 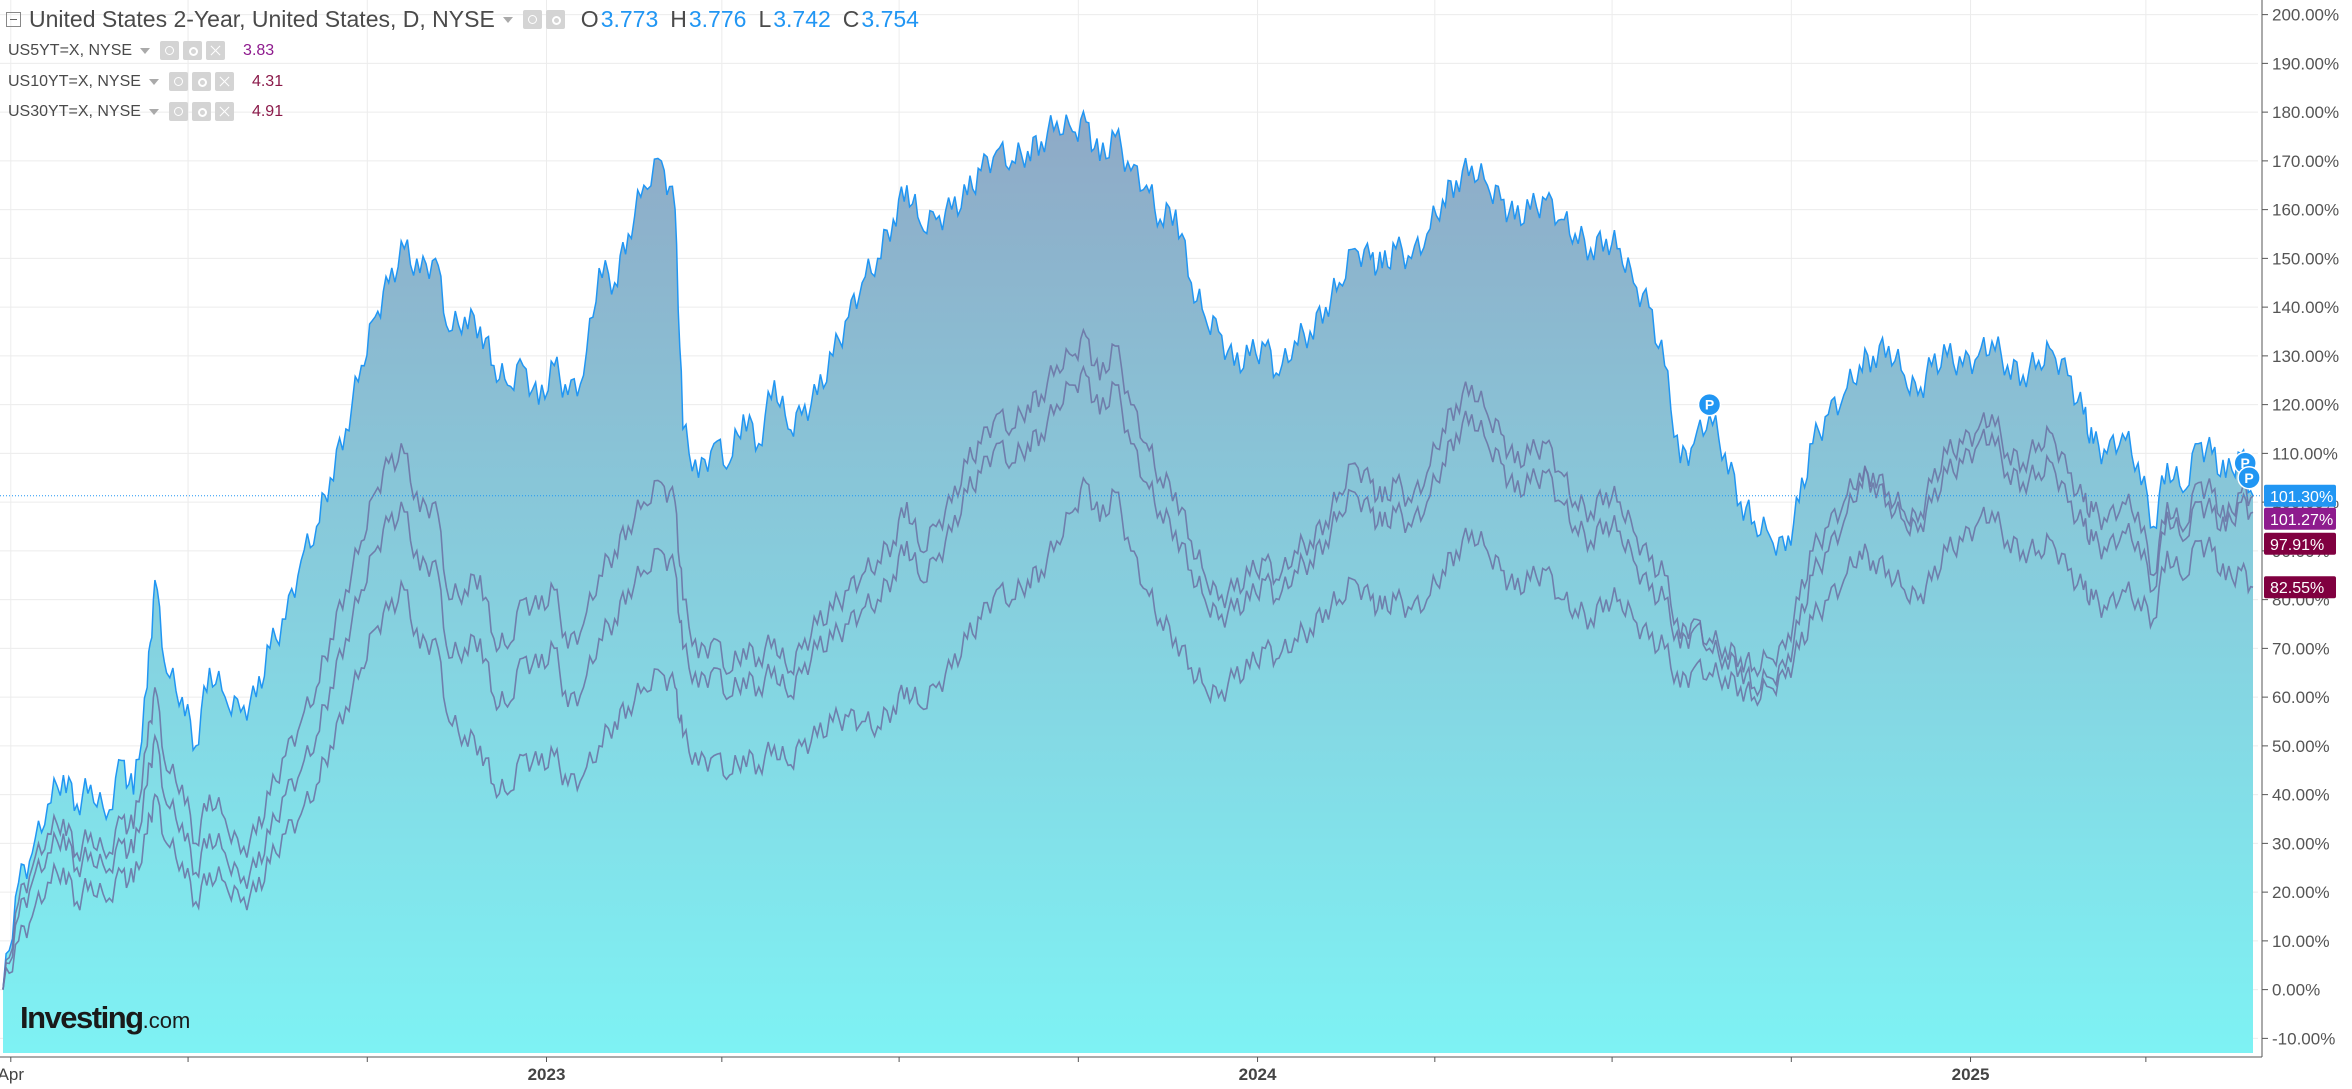 What do you see at coordinates (2305, 258) in the screenshot?
I see `y-tick-label-5: 150.00%` at bounding box center [2305, 258].